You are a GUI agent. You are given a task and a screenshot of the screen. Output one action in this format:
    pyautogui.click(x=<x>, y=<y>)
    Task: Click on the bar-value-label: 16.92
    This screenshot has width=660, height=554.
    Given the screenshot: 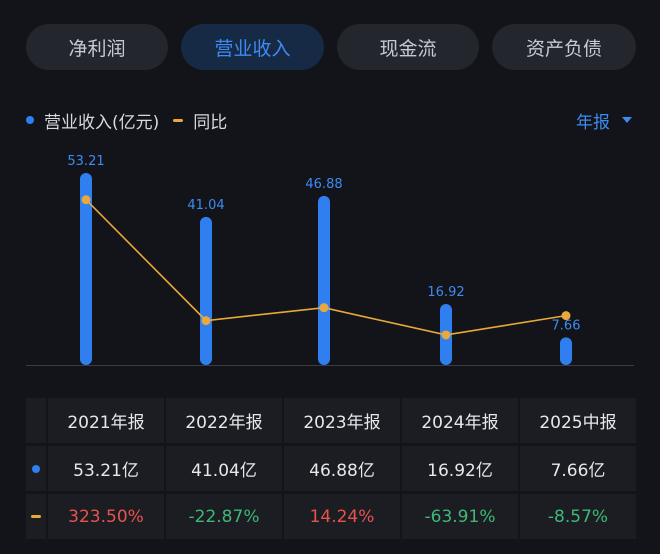 What is the action you would take?
    pyautogui.click(x=445, y=292)
    